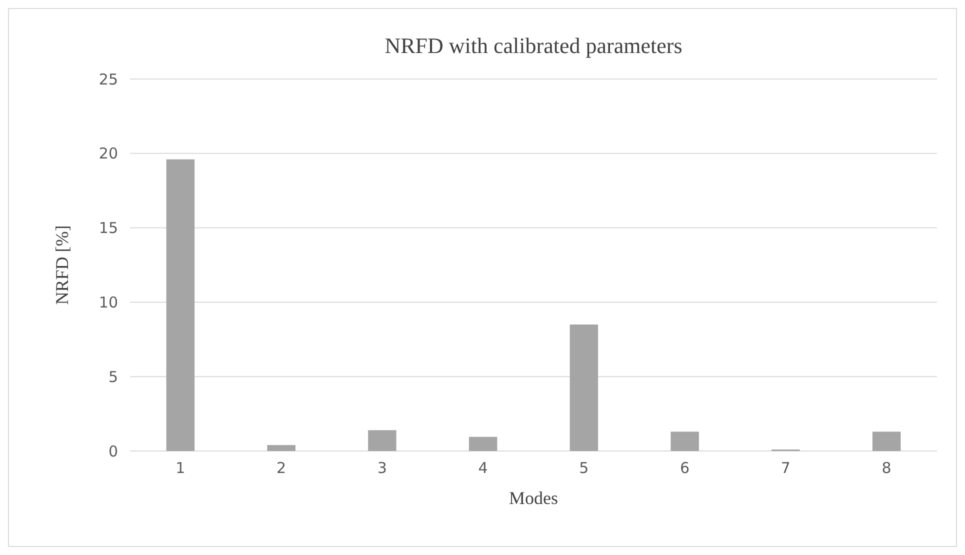  I want to click on x-tick-label: 7, so click(785, 468).